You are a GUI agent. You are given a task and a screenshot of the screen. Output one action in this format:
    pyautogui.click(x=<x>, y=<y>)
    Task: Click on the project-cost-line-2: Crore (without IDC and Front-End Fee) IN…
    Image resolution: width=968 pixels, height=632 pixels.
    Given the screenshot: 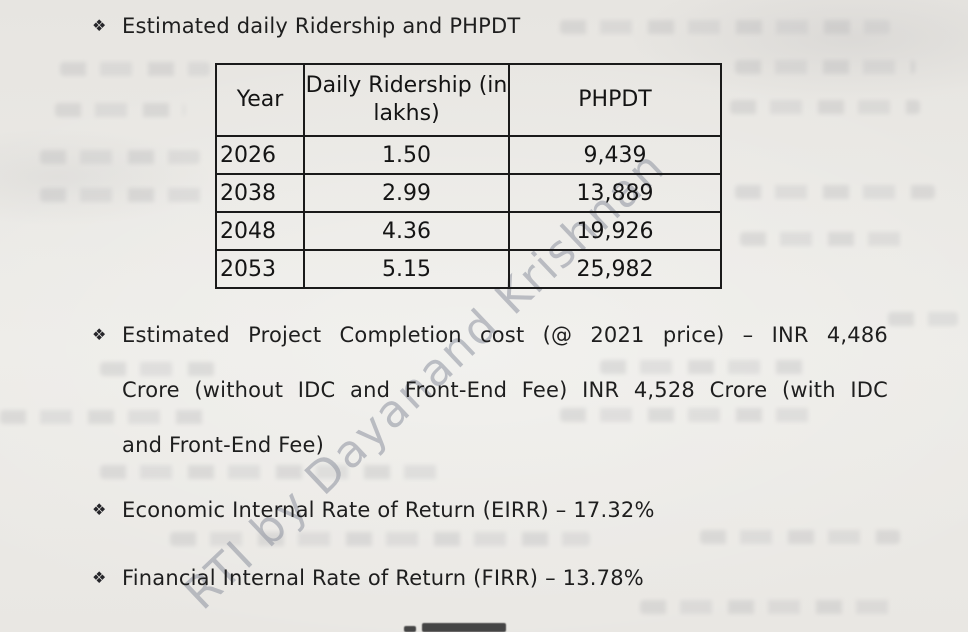 What is the action you would take?
    pyautogui.click(x=505, y=390)
    